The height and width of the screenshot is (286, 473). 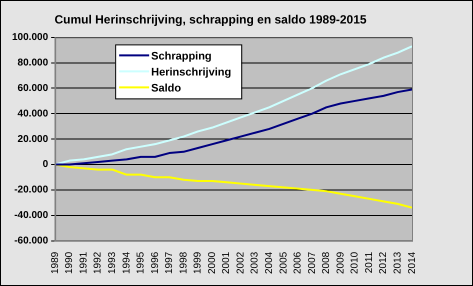 I want to click on y-tick-label: -20.000, so click(x=31, y=190).